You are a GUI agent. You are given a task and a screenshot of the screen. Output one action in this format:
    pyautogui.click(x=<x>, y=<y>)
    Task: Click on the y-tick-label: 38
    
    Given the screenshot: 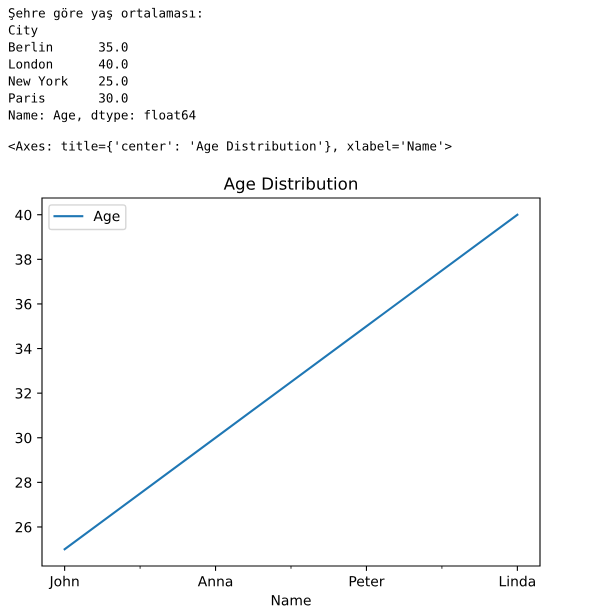 What is the action you would take?
    pyautogui.click(x=24, y=259)
    